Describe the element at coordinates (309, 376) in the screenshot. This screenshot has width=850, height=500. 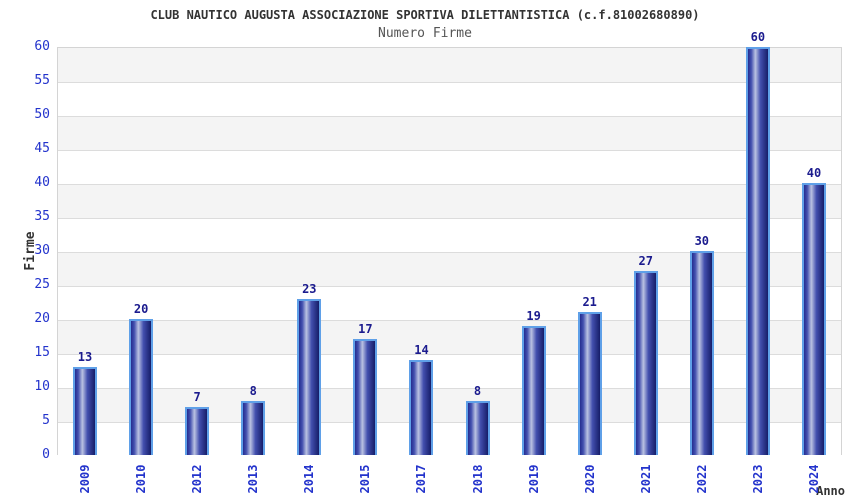
I see `bar-2014` at that location.